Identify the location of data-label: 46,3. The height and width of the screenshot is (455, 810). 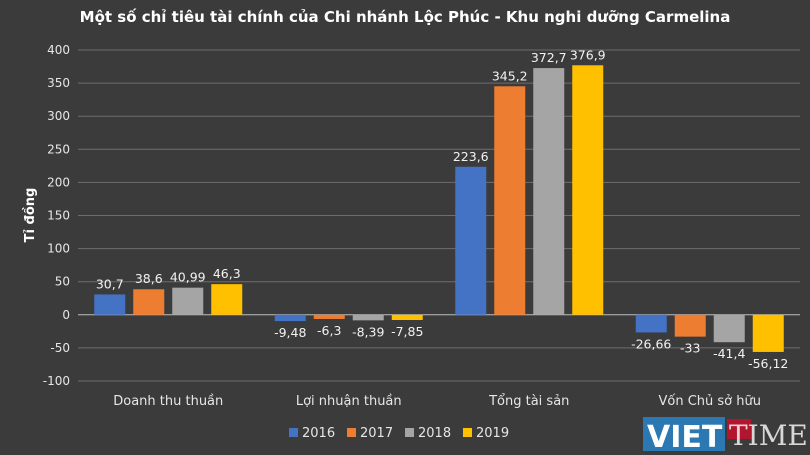
(227, 273).